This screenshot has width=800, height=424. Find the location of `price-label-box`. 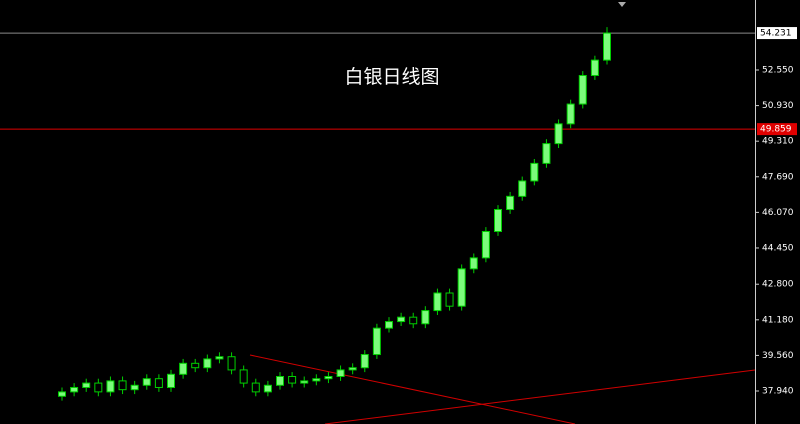

price-label-box is located at coordinates (777, 33).